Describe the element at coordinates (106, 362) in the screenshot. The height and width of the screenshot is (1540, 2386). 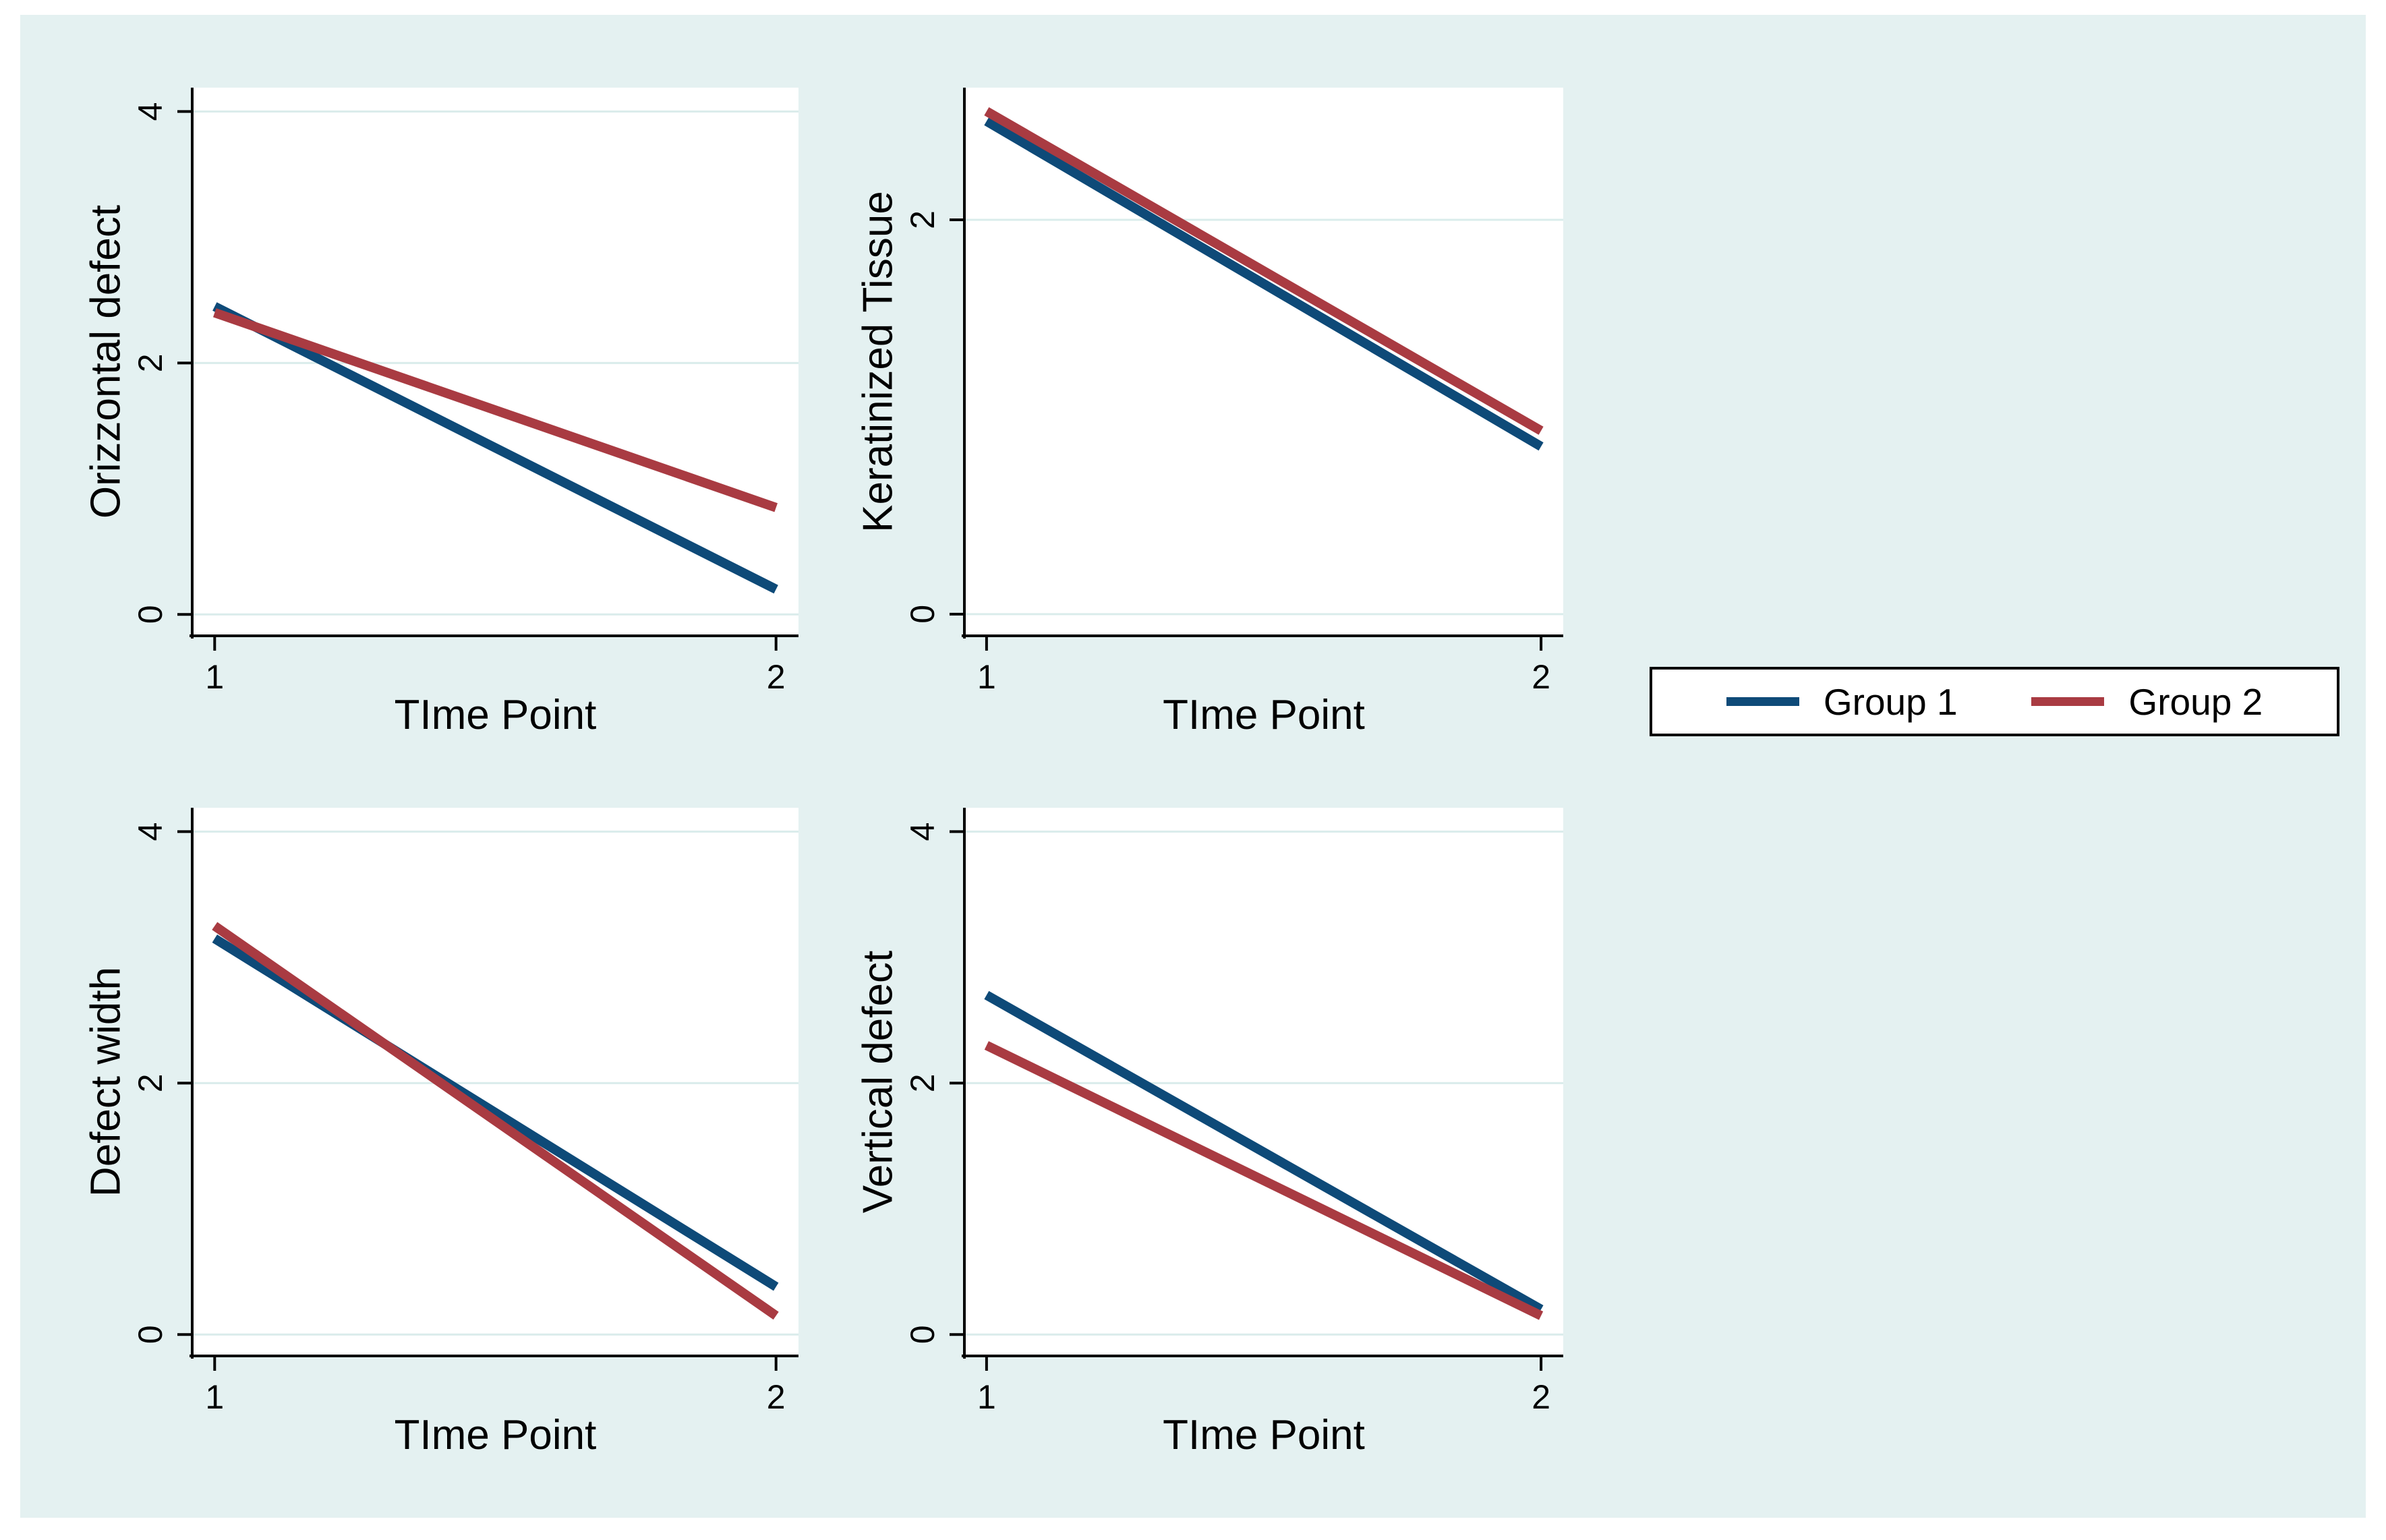
I see `y-axis-title: Orizzontal defect` at that location.